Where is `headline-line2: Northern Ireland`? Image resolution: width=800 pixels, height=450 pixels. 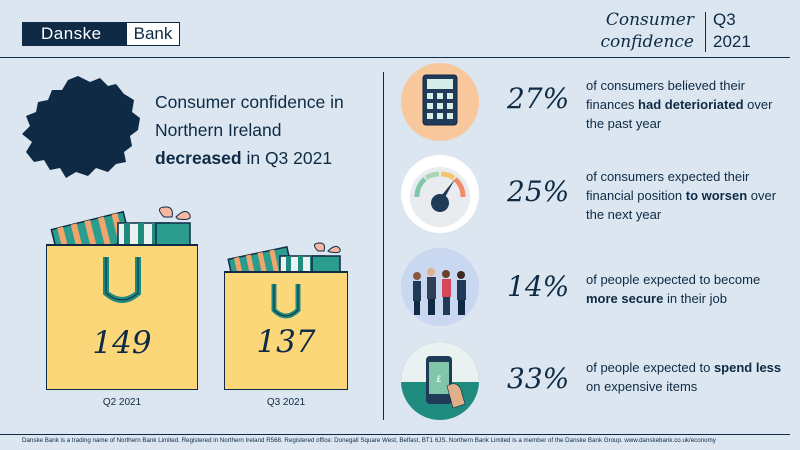 headline-line2: Northern Ireland is located at coordinates (218, 130).